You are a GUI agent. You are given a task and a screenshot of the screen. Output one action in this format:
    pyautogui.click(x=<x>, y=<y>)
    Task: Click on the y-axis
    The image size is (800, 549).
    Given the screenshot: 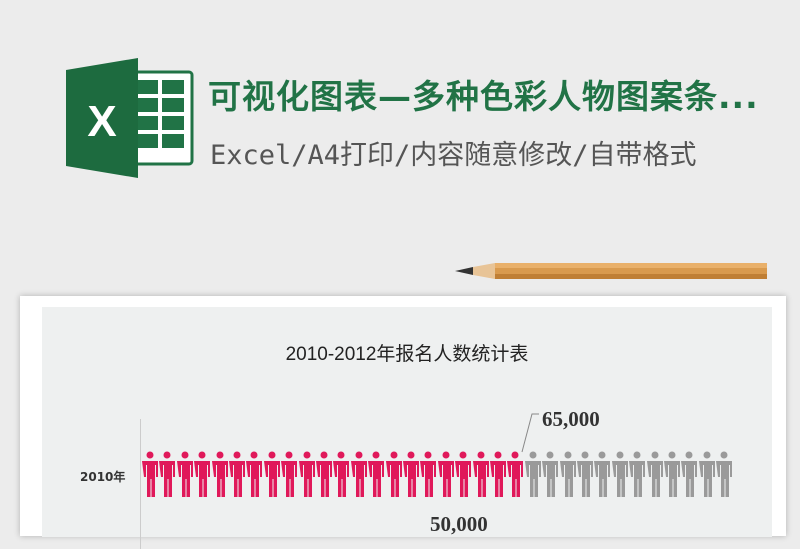 What is the action you would take?
    pyautogui.click(x=140, y=484)
    